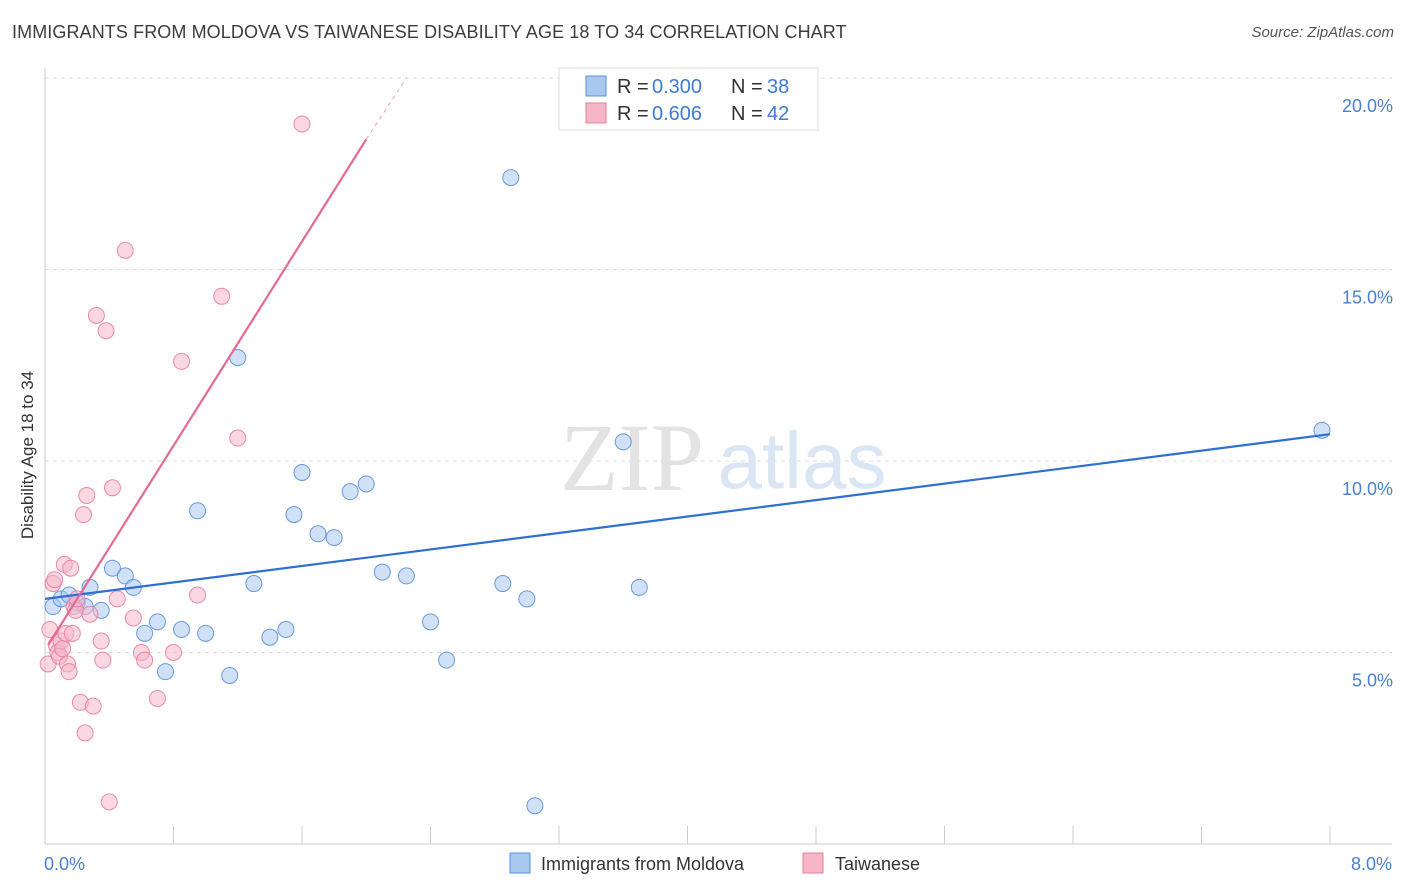  Describe the element at coordinates (877, 864) in the screenshot. I see `bottom-legend-label-taiwanese: Taiwanese` at that location.